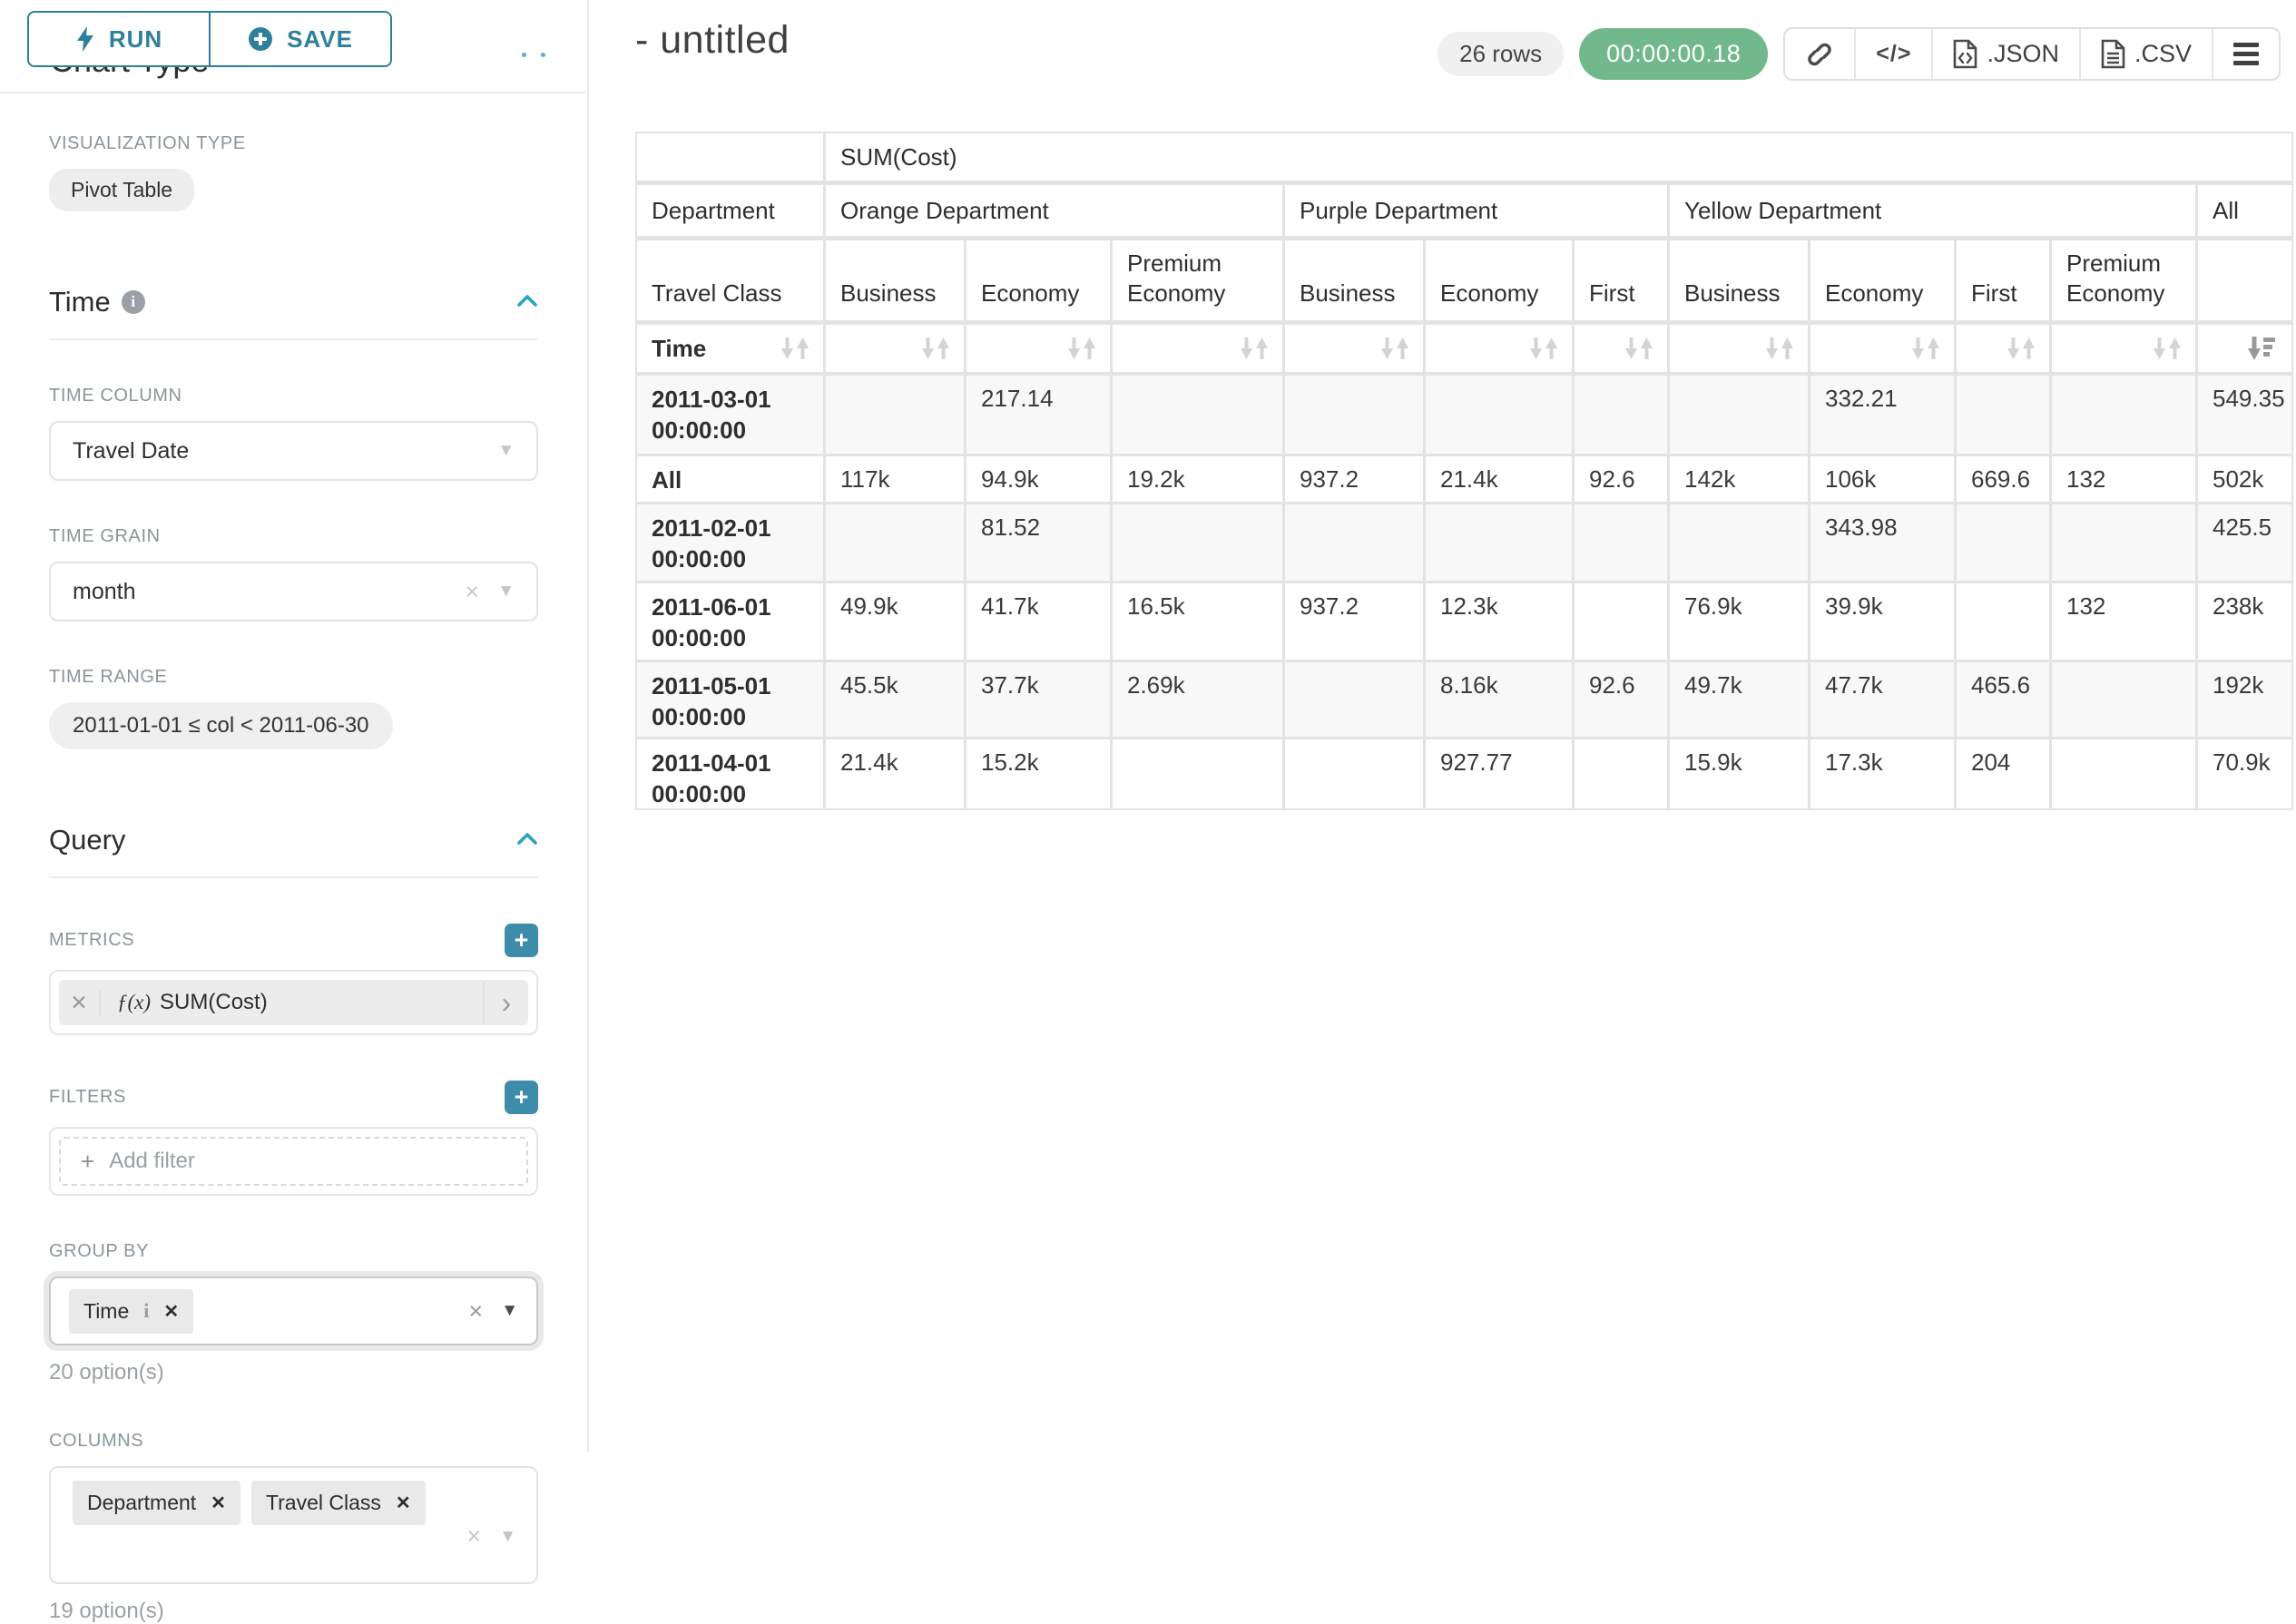 The image size is (2296, 1624). I want to click on pivot-value-cell: 16.5k, so click(1197, 621).